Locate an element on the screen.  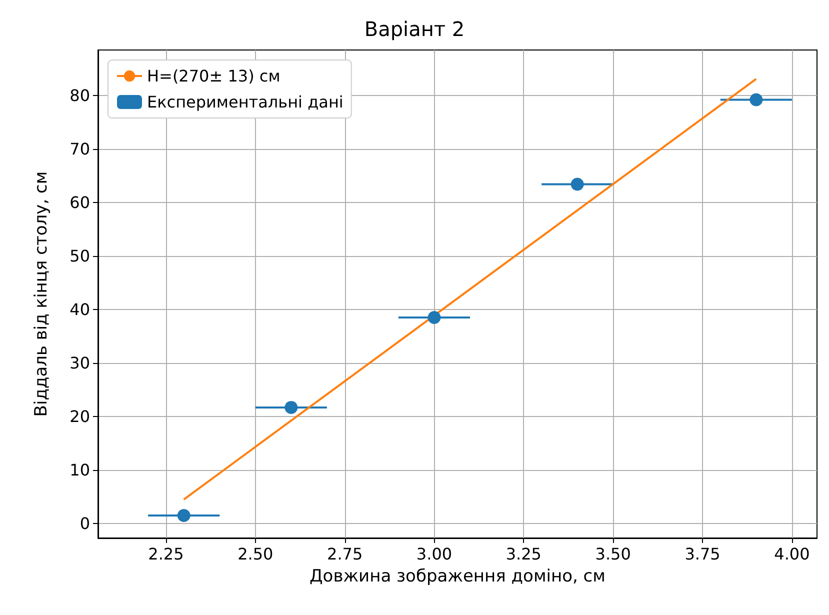
x-tick-label: 3.00 is located at coordinates (434, 554).